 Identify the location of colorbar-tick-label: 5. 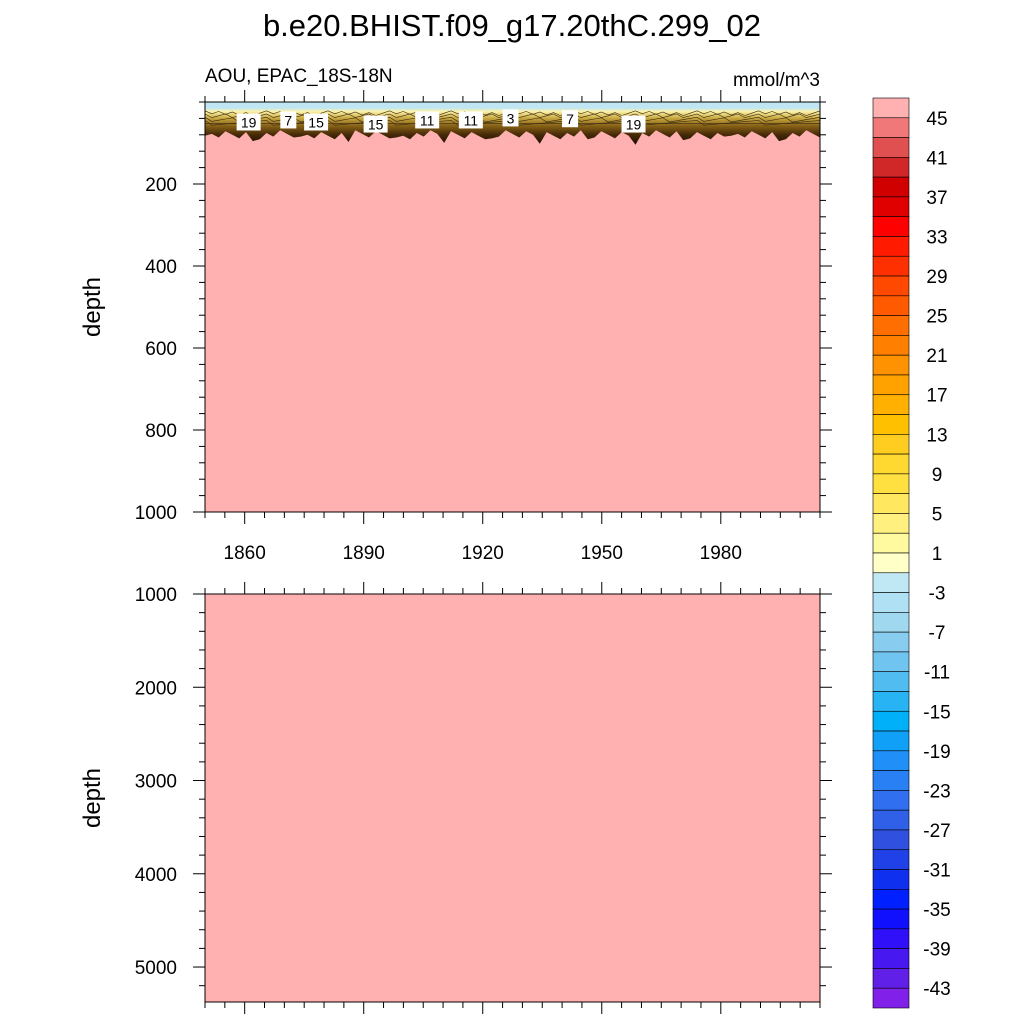
(937, 514).